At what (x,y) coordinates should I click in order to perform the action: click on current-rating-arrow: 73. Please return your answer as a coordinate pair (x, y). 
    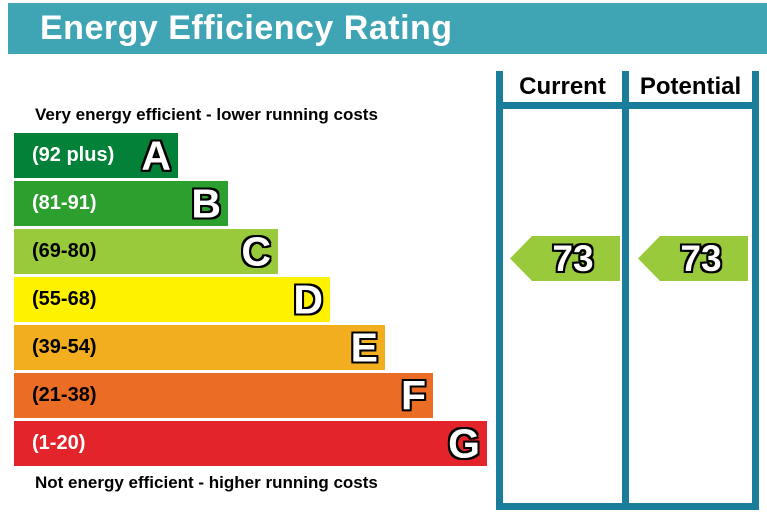
    Looking at the image, I should click on (565, 258).